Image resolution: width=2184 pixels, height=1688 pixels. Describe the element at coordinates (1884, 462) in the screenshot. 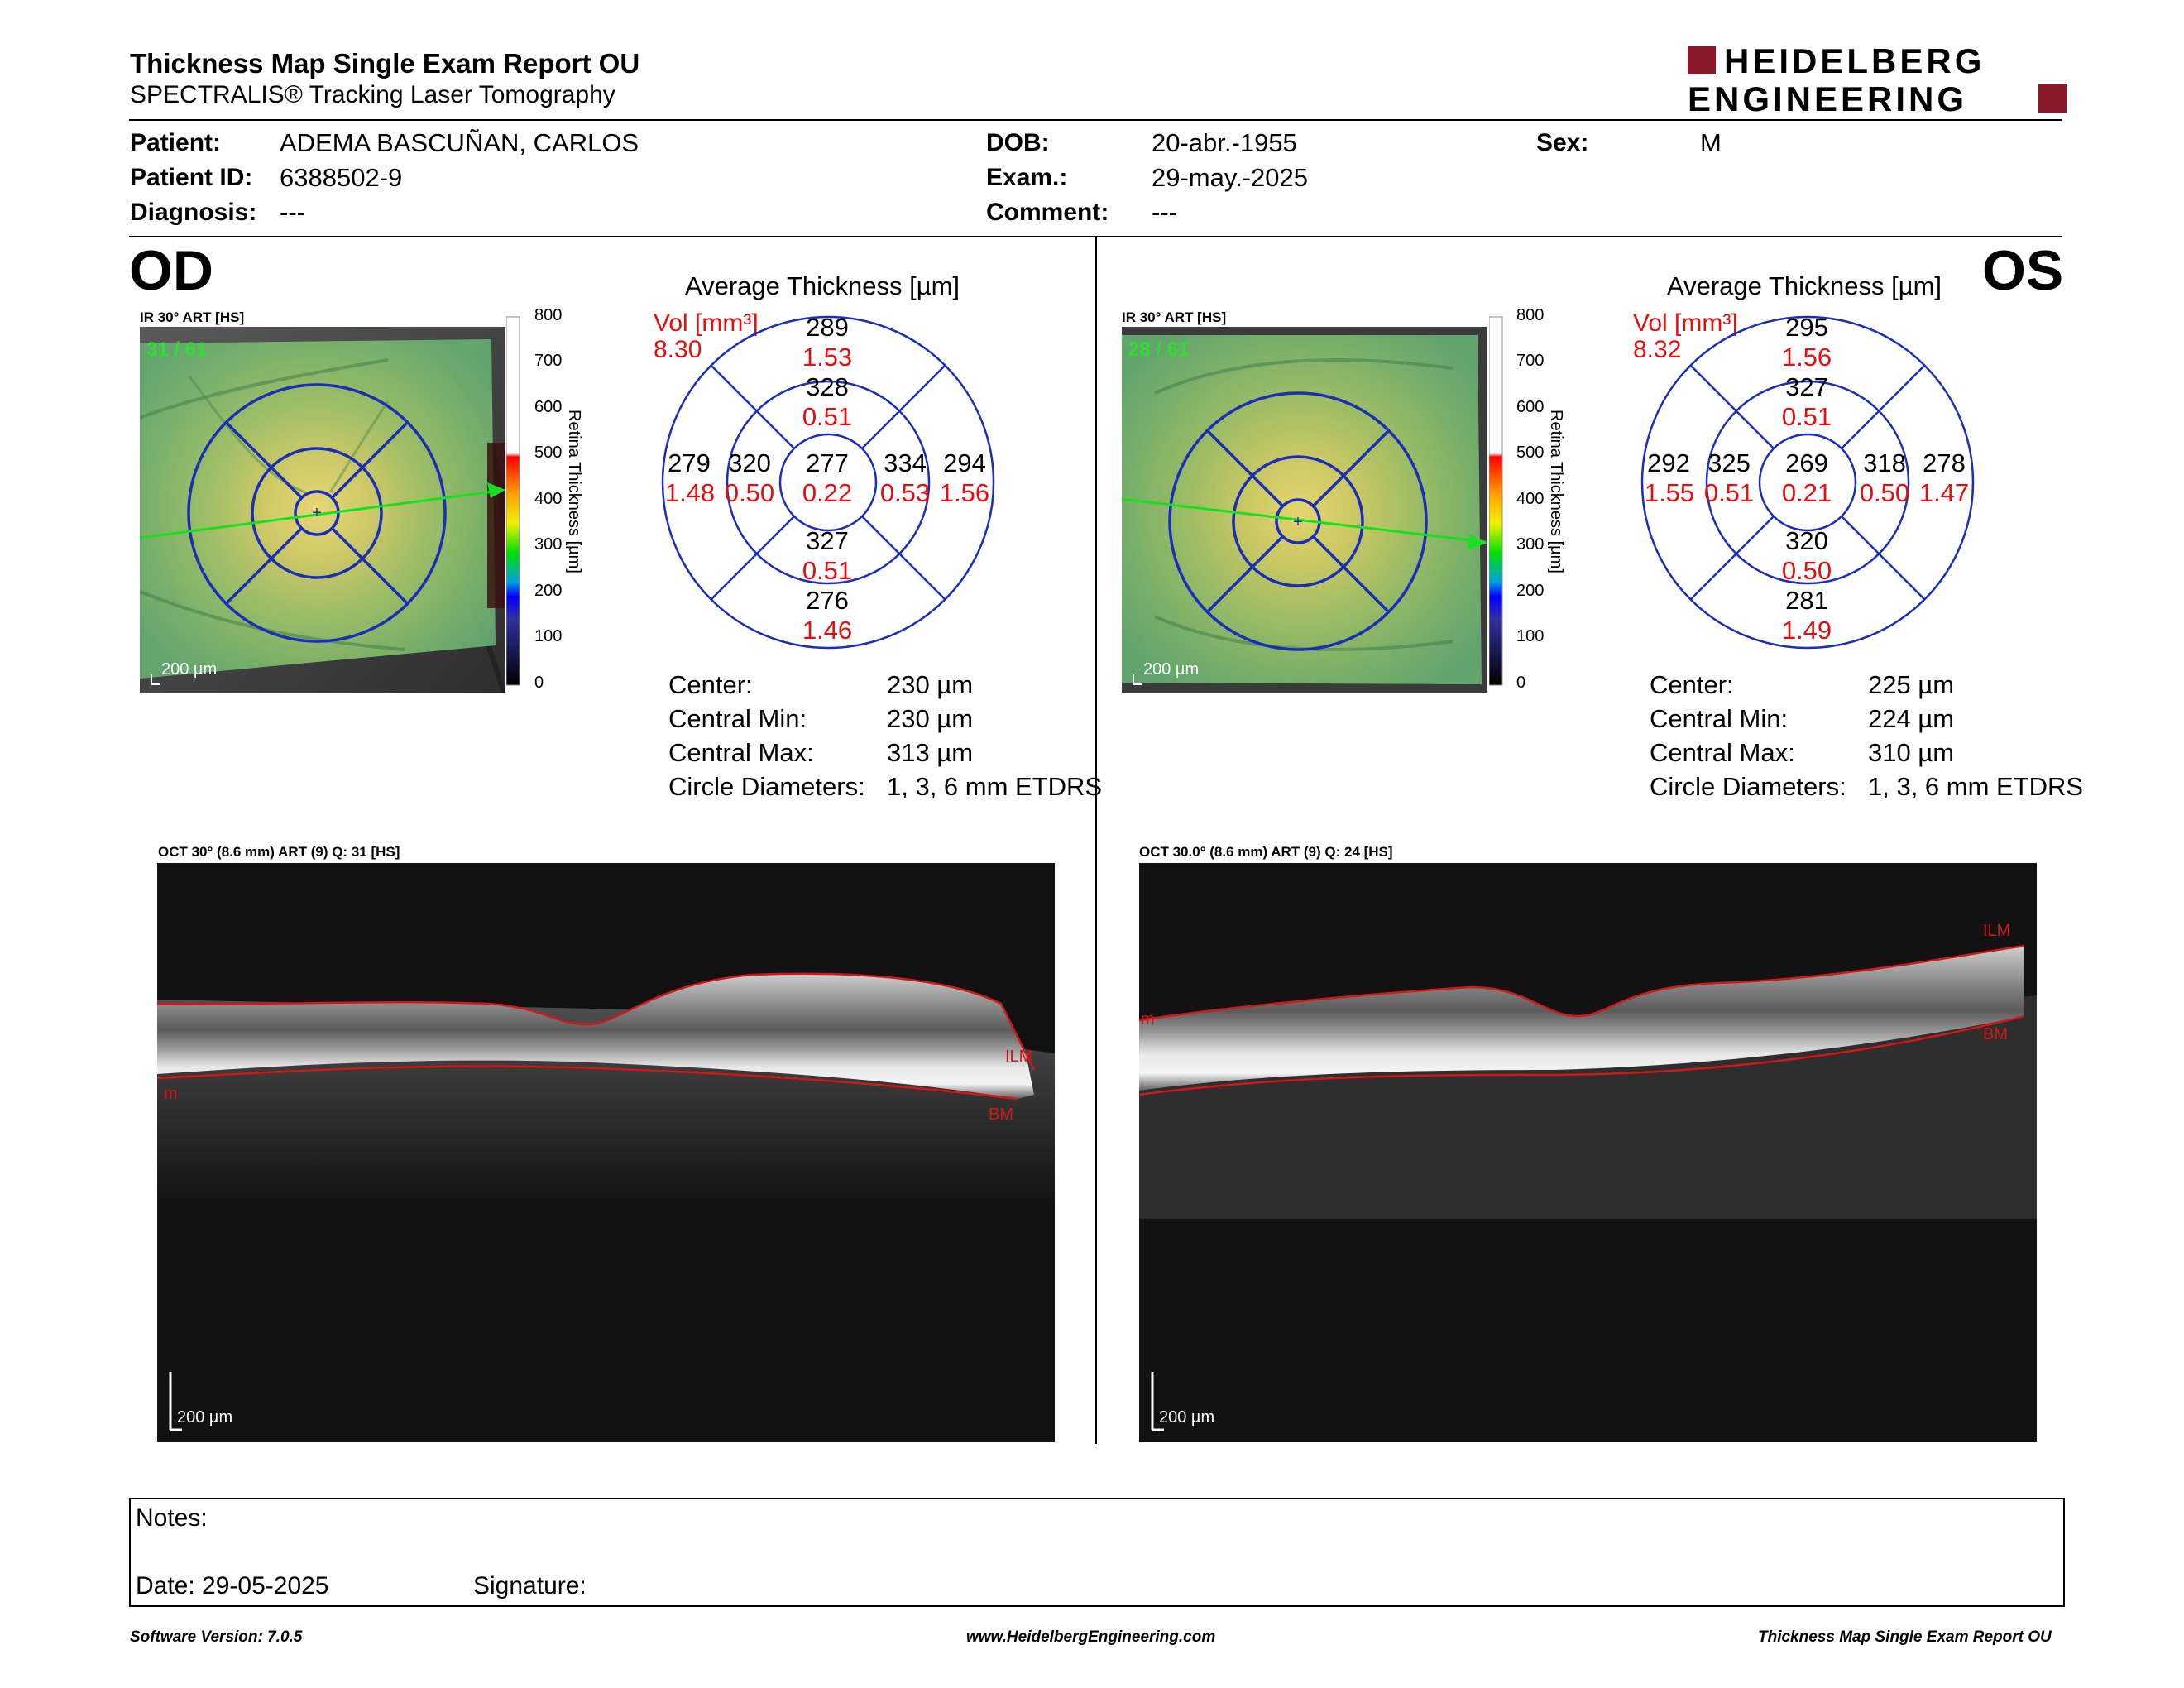

I see `os-inner-right-thickness: 318` at that location.